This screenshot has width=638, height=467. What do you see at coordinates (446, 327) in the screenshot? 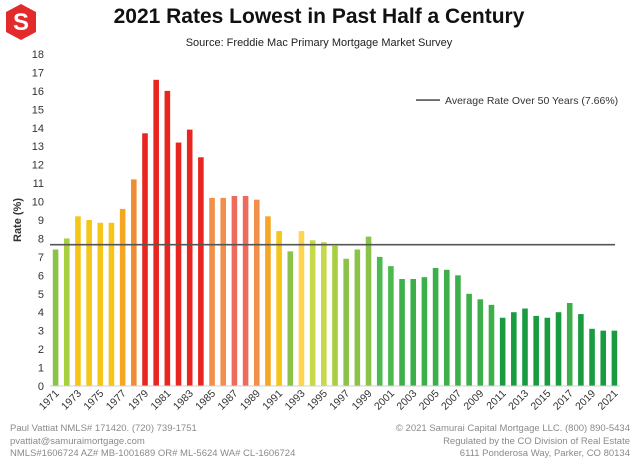
I see `bar-2006` at bounding box center [446, 327].